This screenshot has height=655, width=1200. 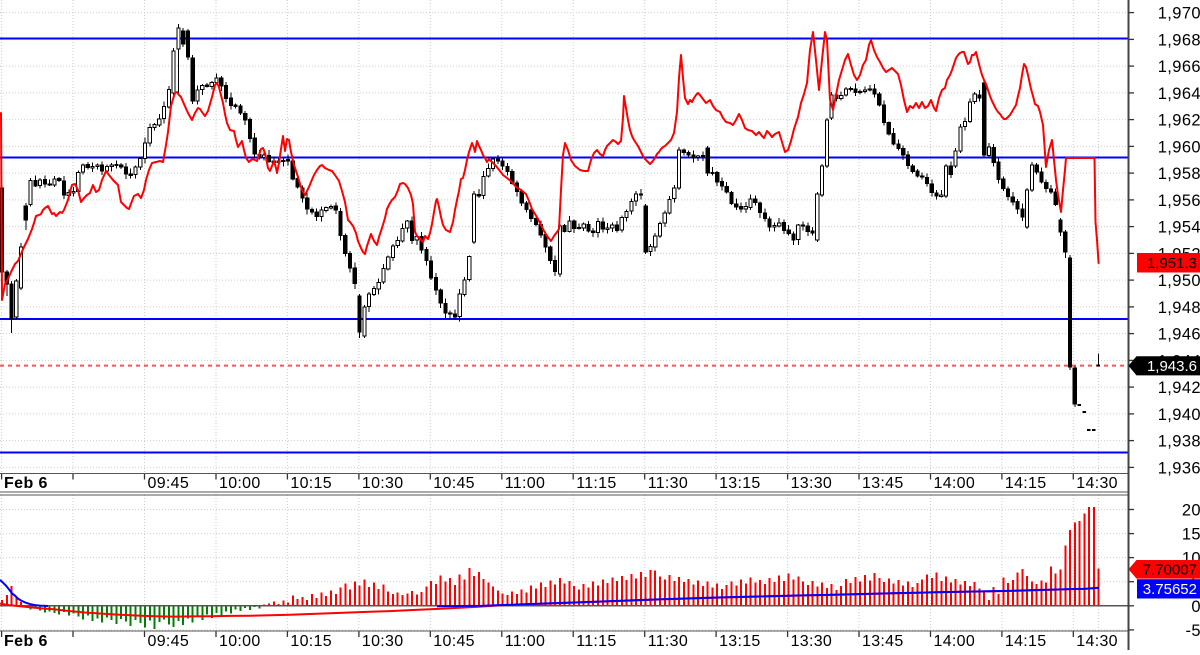 What do you see at coordinates (1179, 94) in the screenshot?
I see `svg-text: 1,964` at bounding box center [1179, 94].